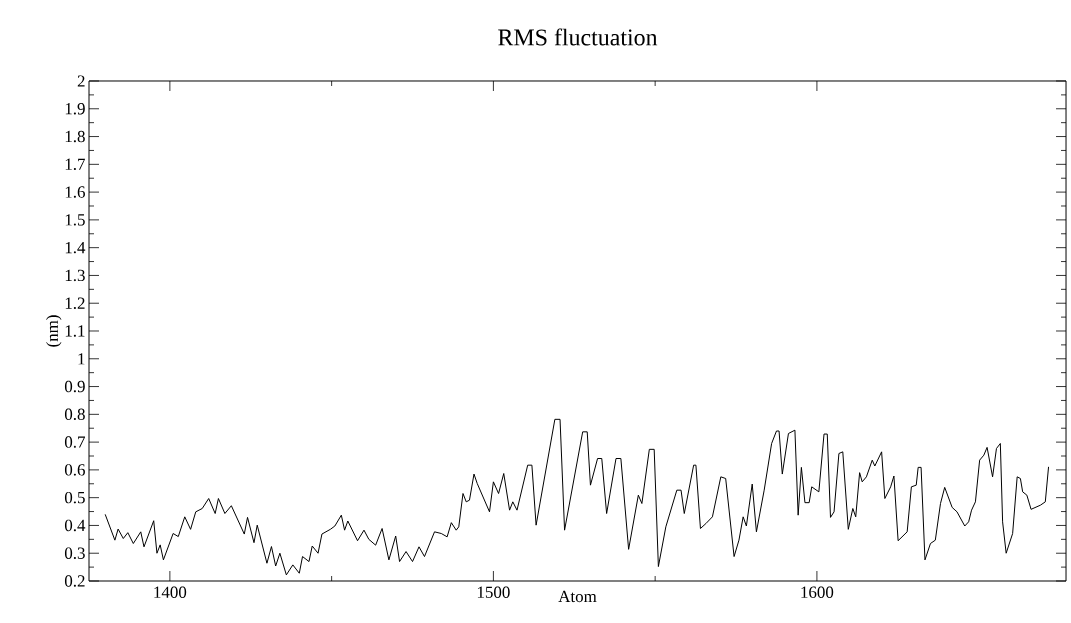 This screenshot has width=1071, height=623. I want to click on y-tick-label: 1.1, so click(75, 331).